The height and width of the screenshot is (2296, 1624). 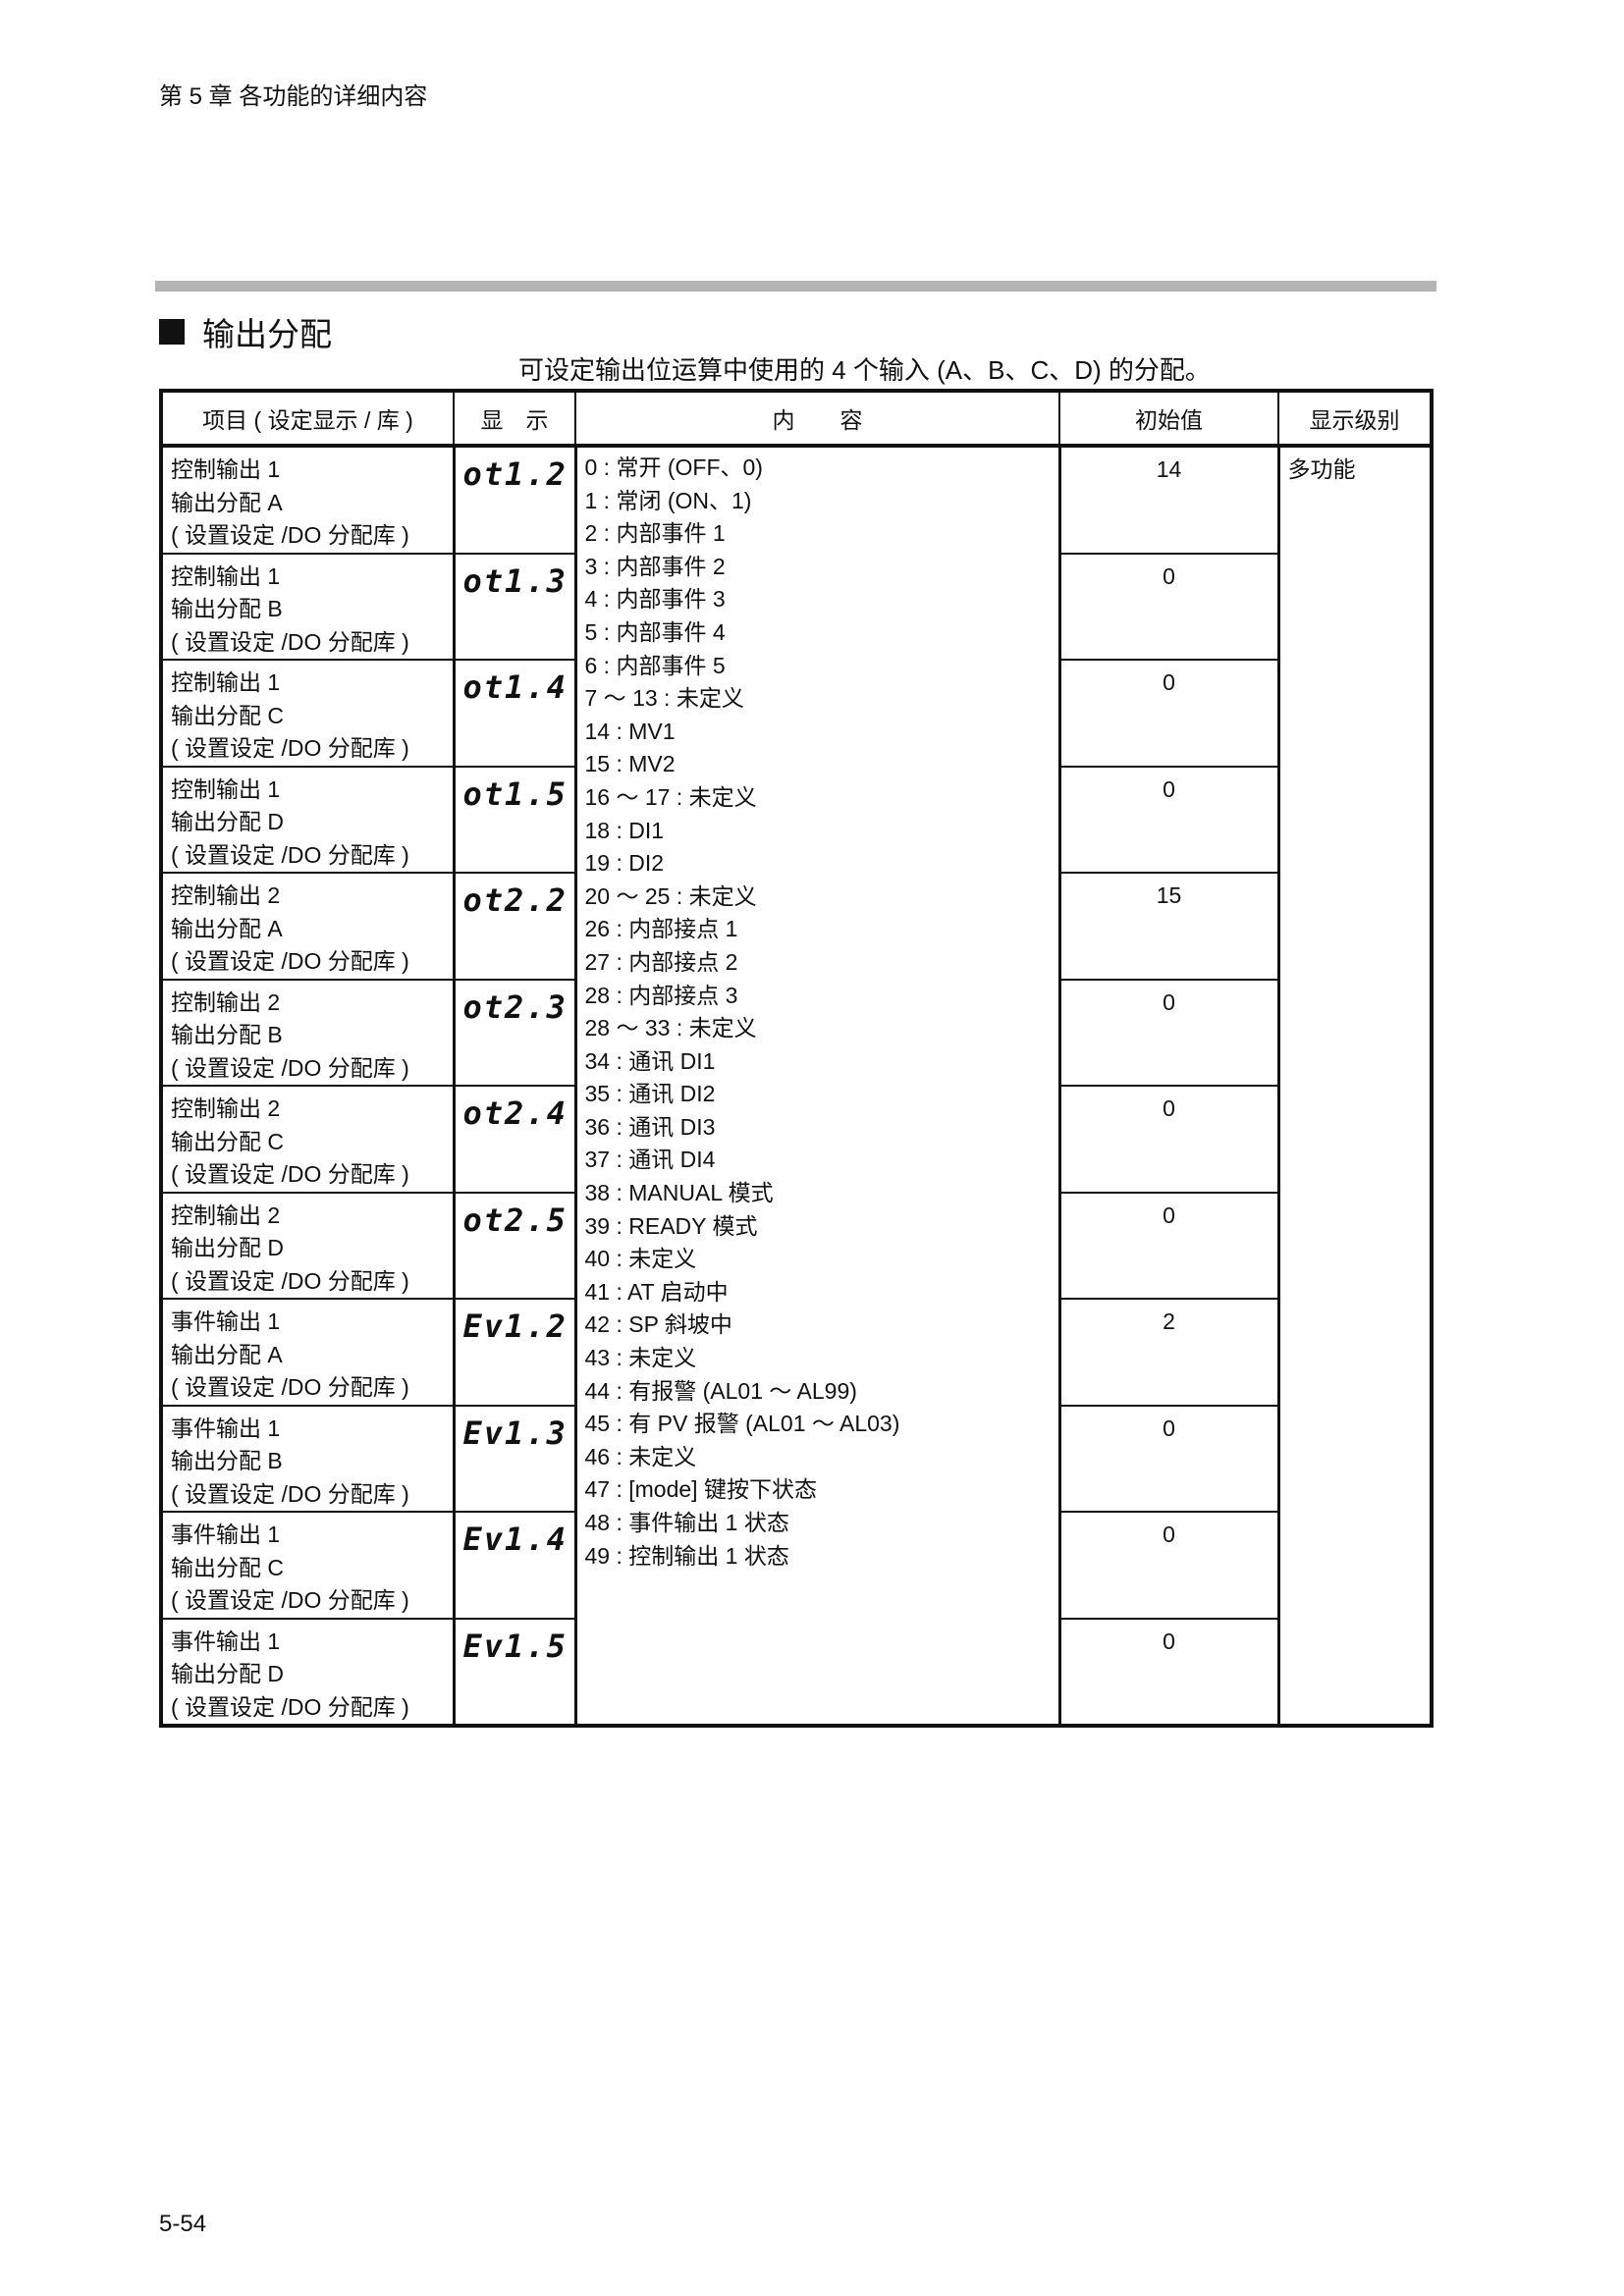 I want to click on content-option: 41 : AT 启动中, so click(x=656, y=1292).